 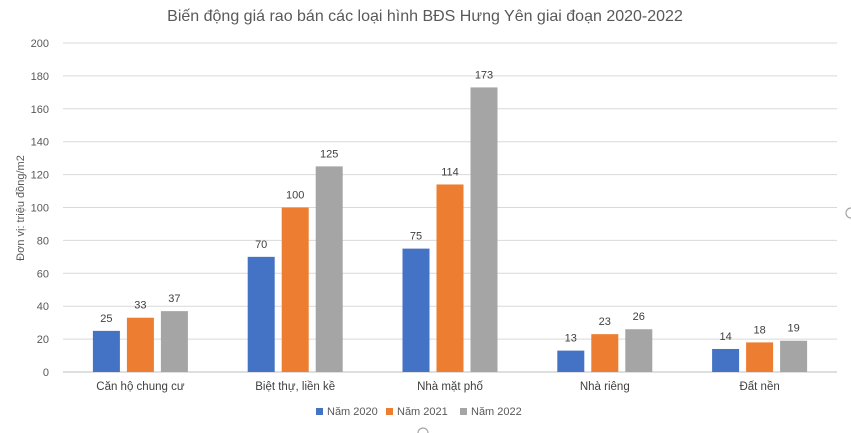 What do you see at coordinates (416, 237) in the screenshot?
I see `data-label-3-series-1: 75` at bounding box center [416, 237].